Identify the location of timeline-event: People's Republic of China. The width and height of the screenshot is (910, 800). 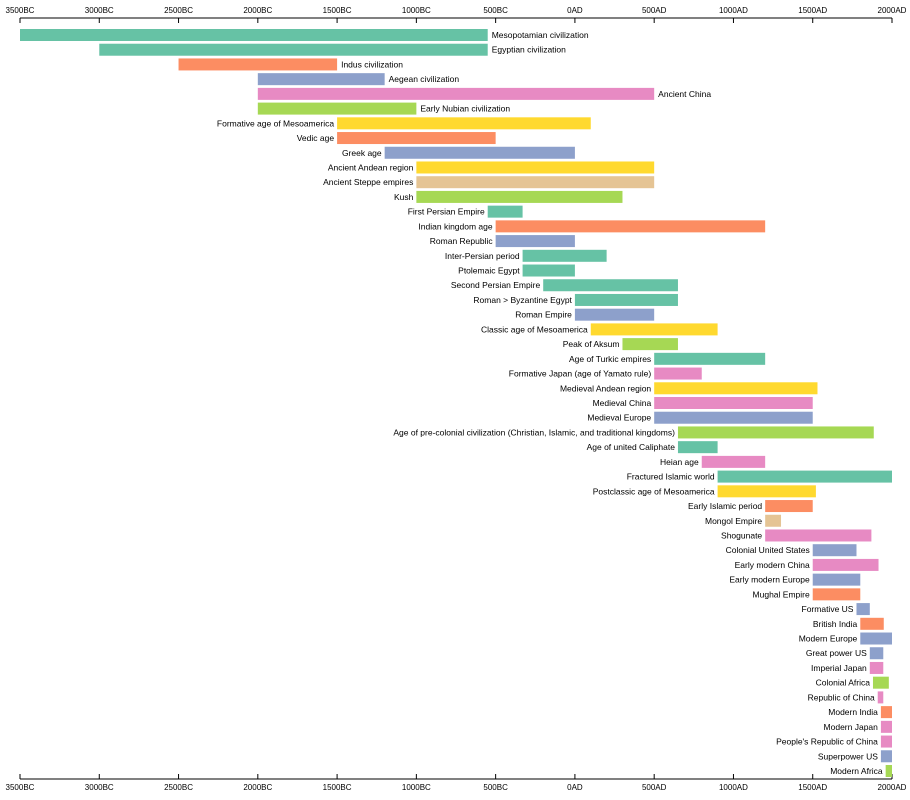
(834, 741).